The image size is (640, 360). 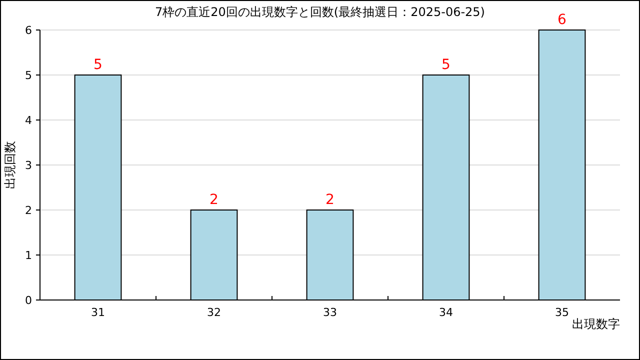 I want to click on y-tick-label: 1, so click(x=28, y=255).